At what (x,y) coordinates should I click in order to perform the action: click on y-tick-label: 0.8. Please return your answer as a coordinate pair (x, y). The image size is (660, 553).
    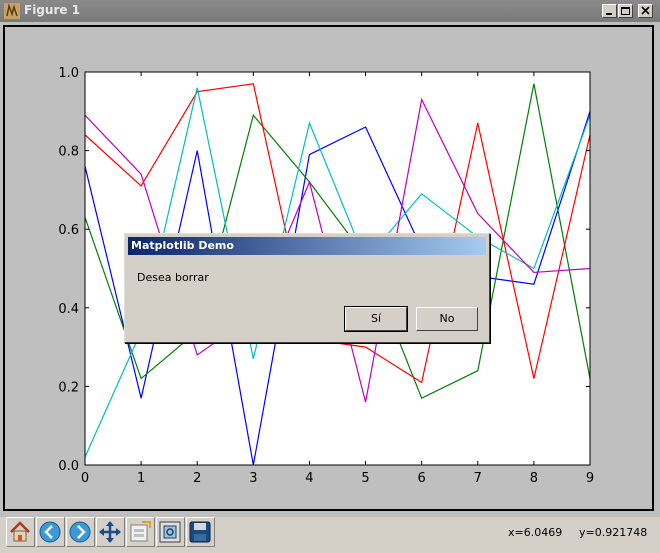
    Looking at the image, I should click on (68, 152).